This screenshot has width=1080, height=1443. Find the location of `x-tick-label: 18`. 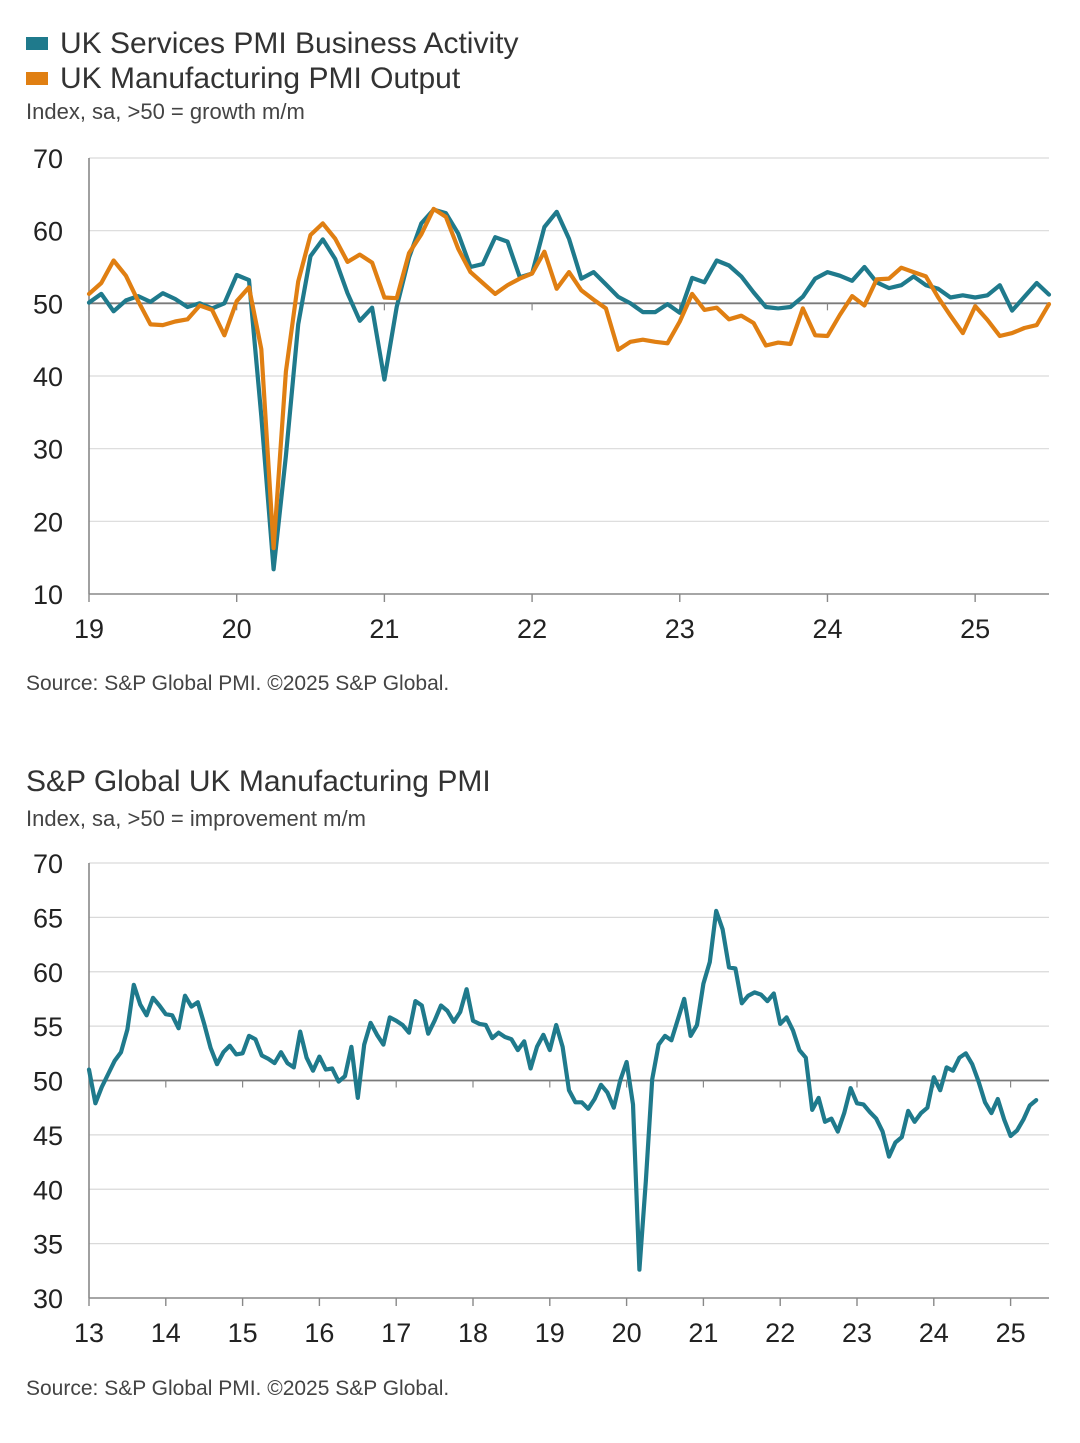

x-tick-label: 18 is located at coordinates (473, 1333).